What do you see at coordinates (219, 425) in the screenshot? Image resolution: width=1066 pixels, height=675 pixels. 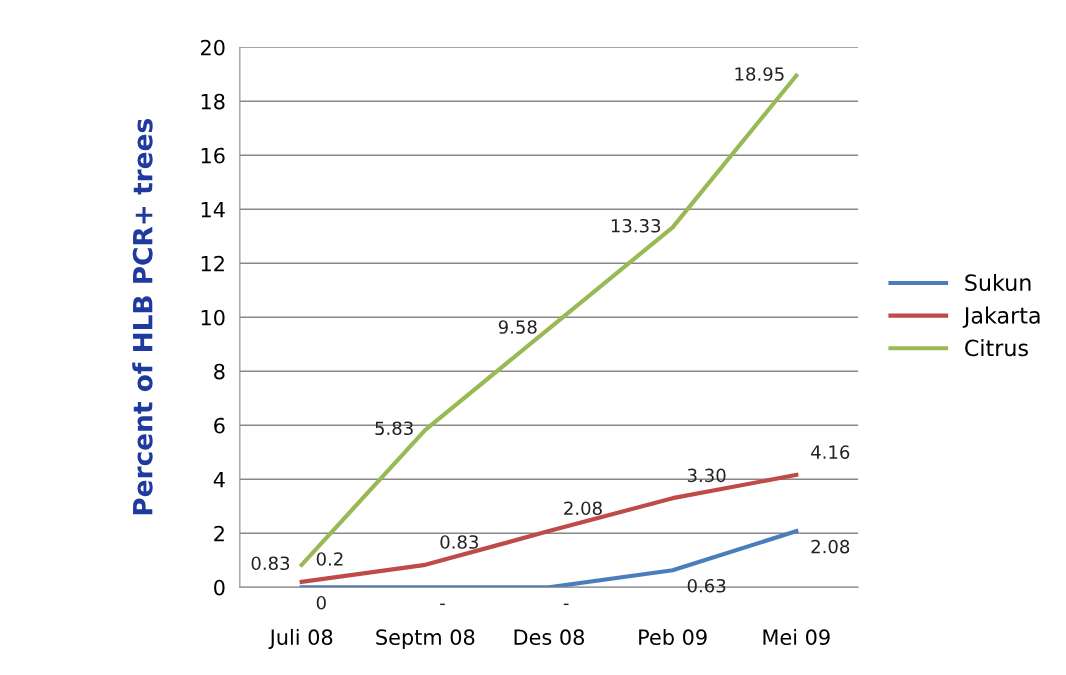 I see `y-tick-label: 6` at bounding box center [219, 425].